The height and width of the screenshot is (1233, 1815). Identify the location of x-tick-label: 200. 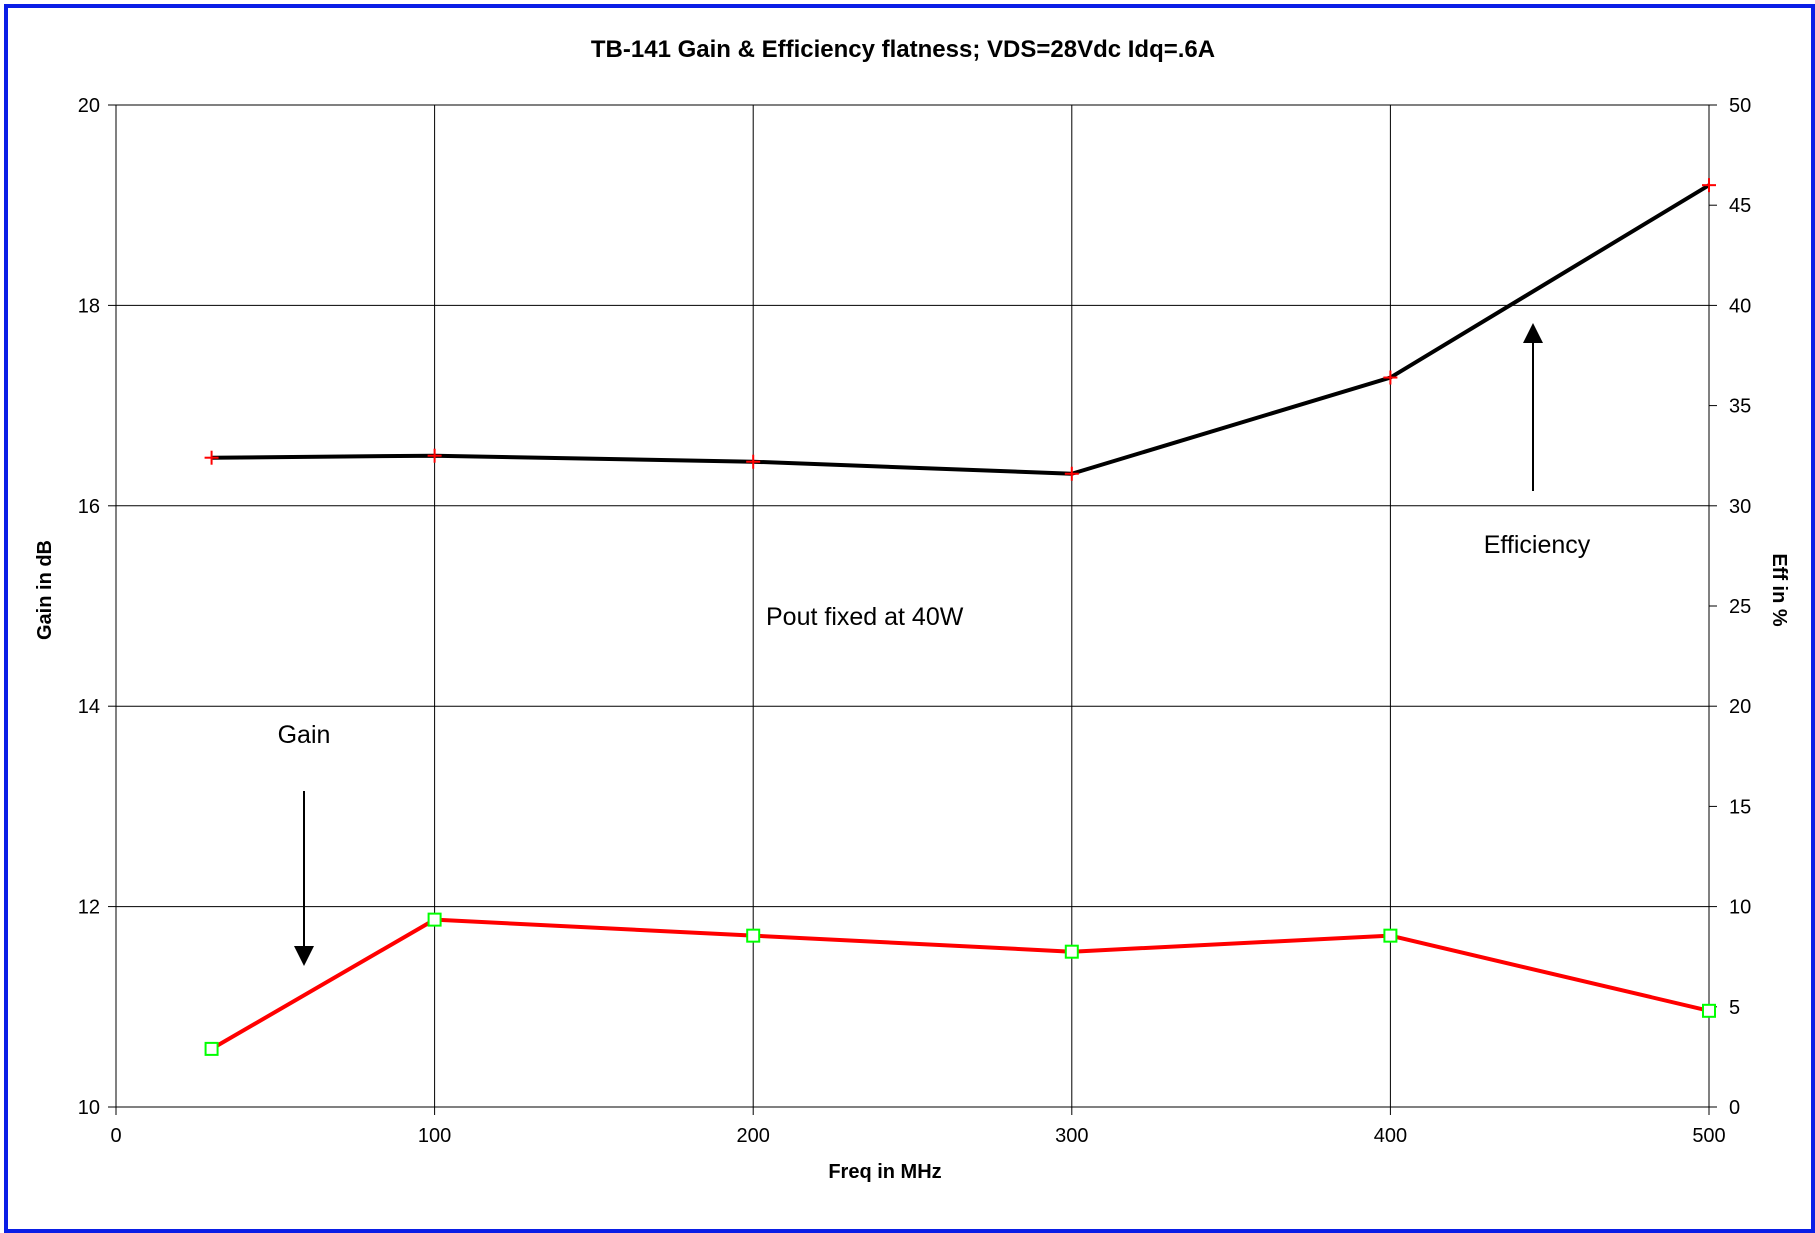
(753, 1136).